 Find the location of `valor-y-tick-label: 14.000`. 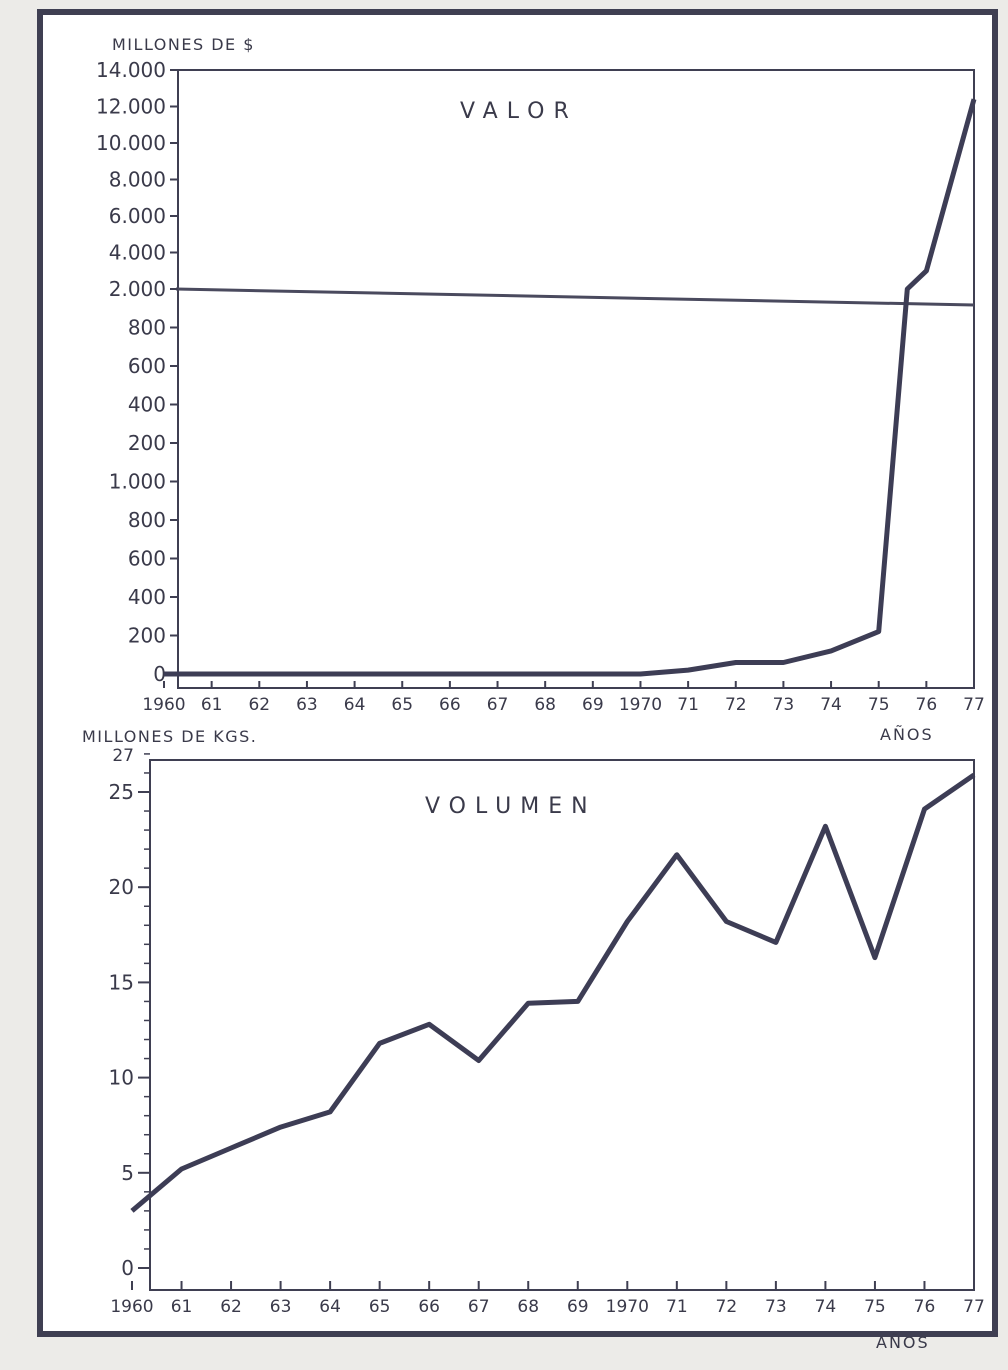

valor-y-tick-label: 14.000 is located at coordinates (131, 70).